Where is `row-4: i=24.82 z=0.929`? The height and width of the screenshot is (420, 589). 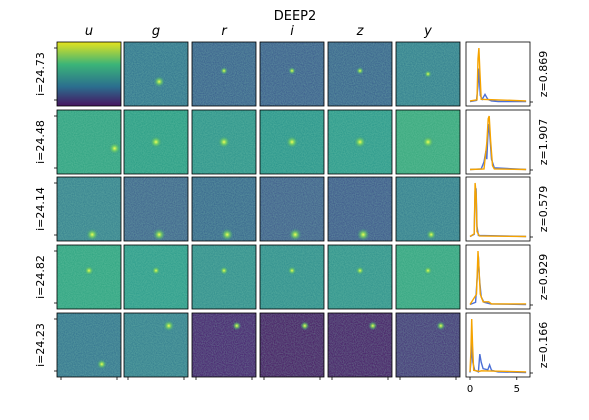
row-4: i=24.82 z=0.929 is located at coordinates (292, 277).